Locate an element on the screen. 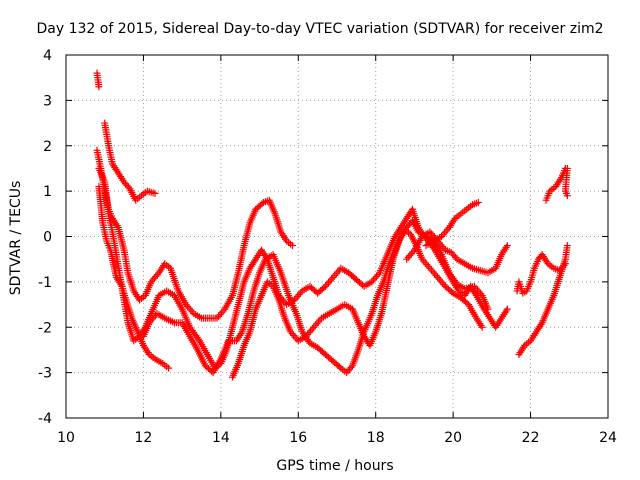 This screenshot has height=480, width=640. series-track-g is located at coordinates (357, 303).